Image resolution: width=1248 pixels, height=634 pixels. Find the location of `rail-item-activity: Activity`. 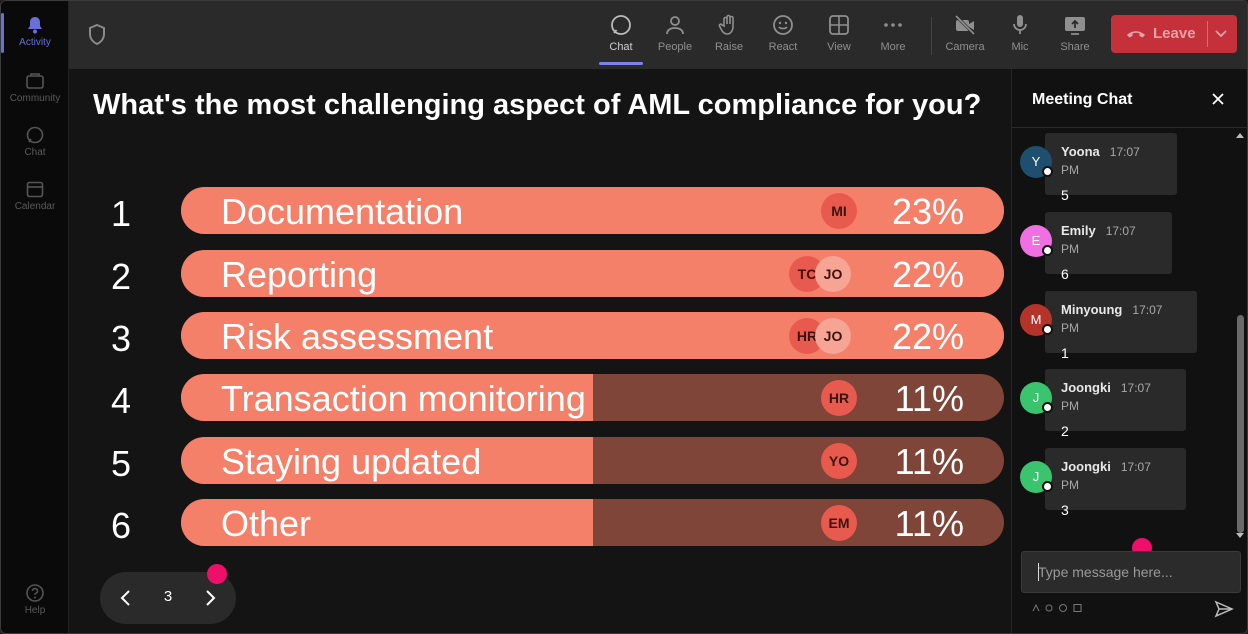

rail-item-activity: Activity is located at coordinates (33, 33).